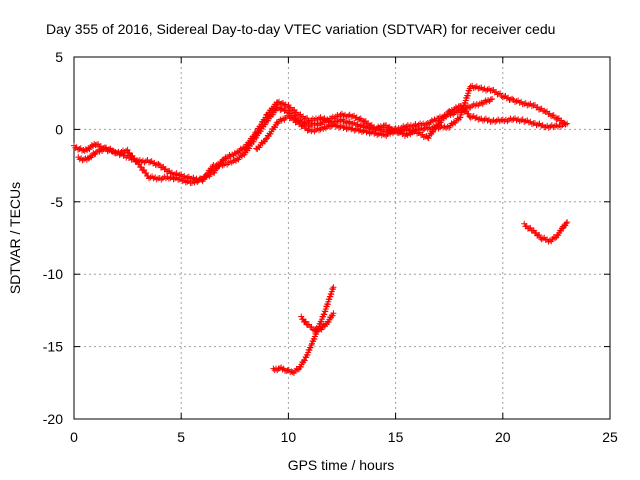 This screenshot has height=480, width=640. Describe the element at coordinates (610, 437) in the screenshot. I see `x-tick-label: 25` at that location.